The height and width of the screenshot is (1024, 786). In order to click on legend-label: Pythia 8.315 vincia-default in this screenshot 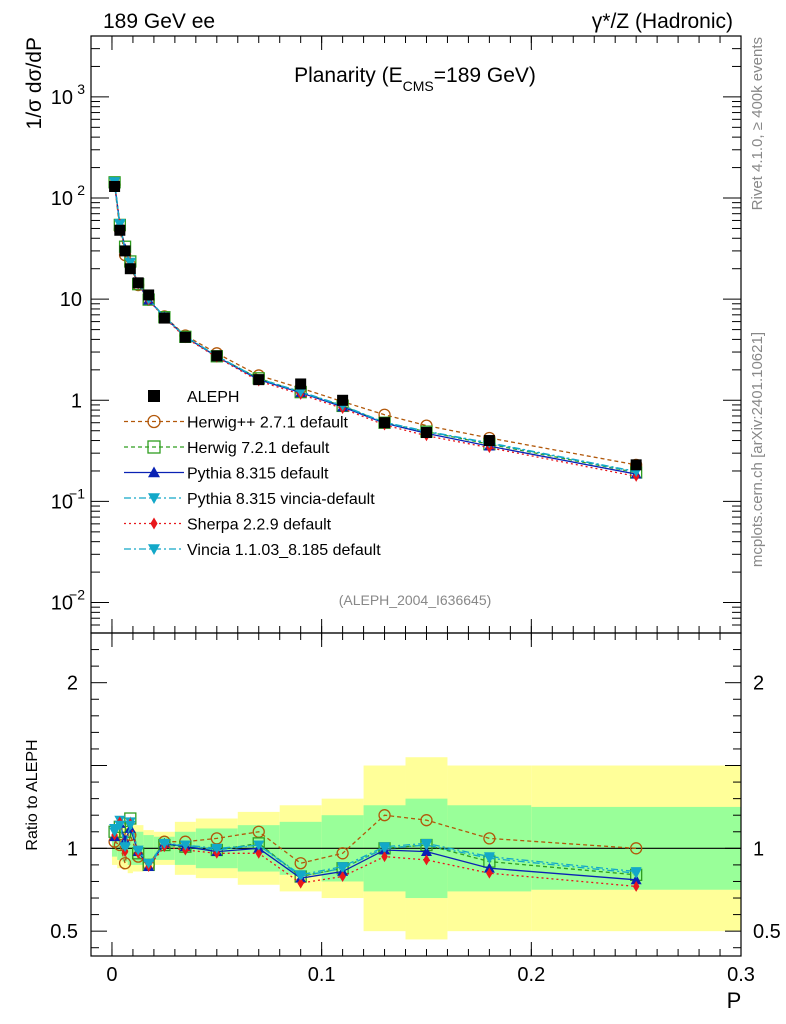, I will do `click(281, 499)`.